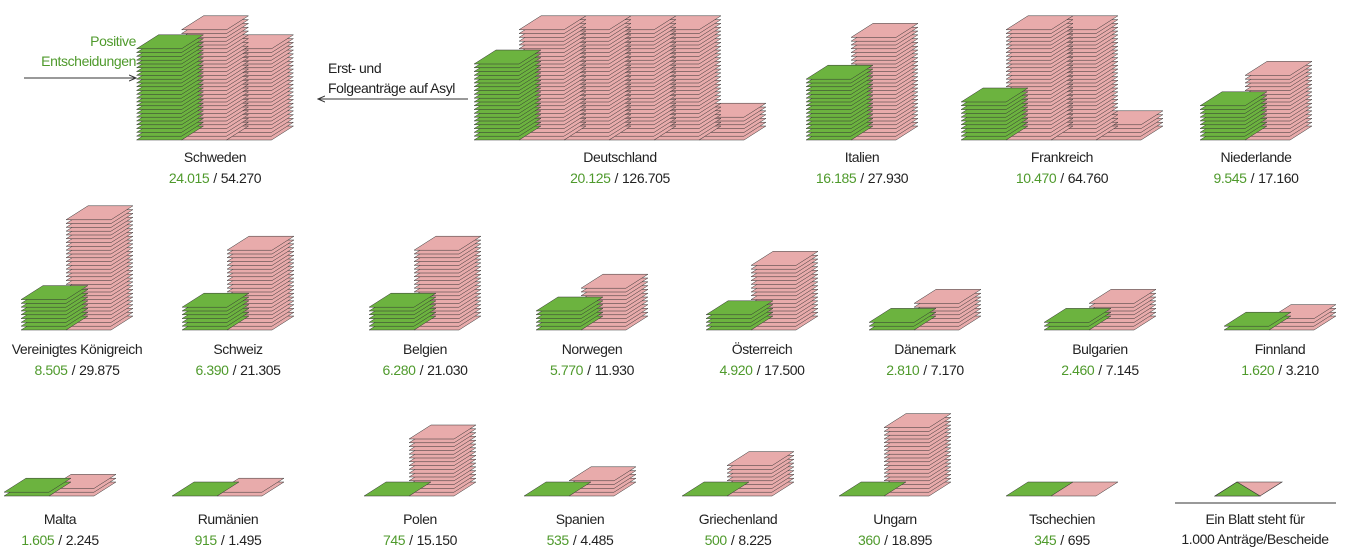  I want to click on figures: 745/15.150, so click(420, 540).